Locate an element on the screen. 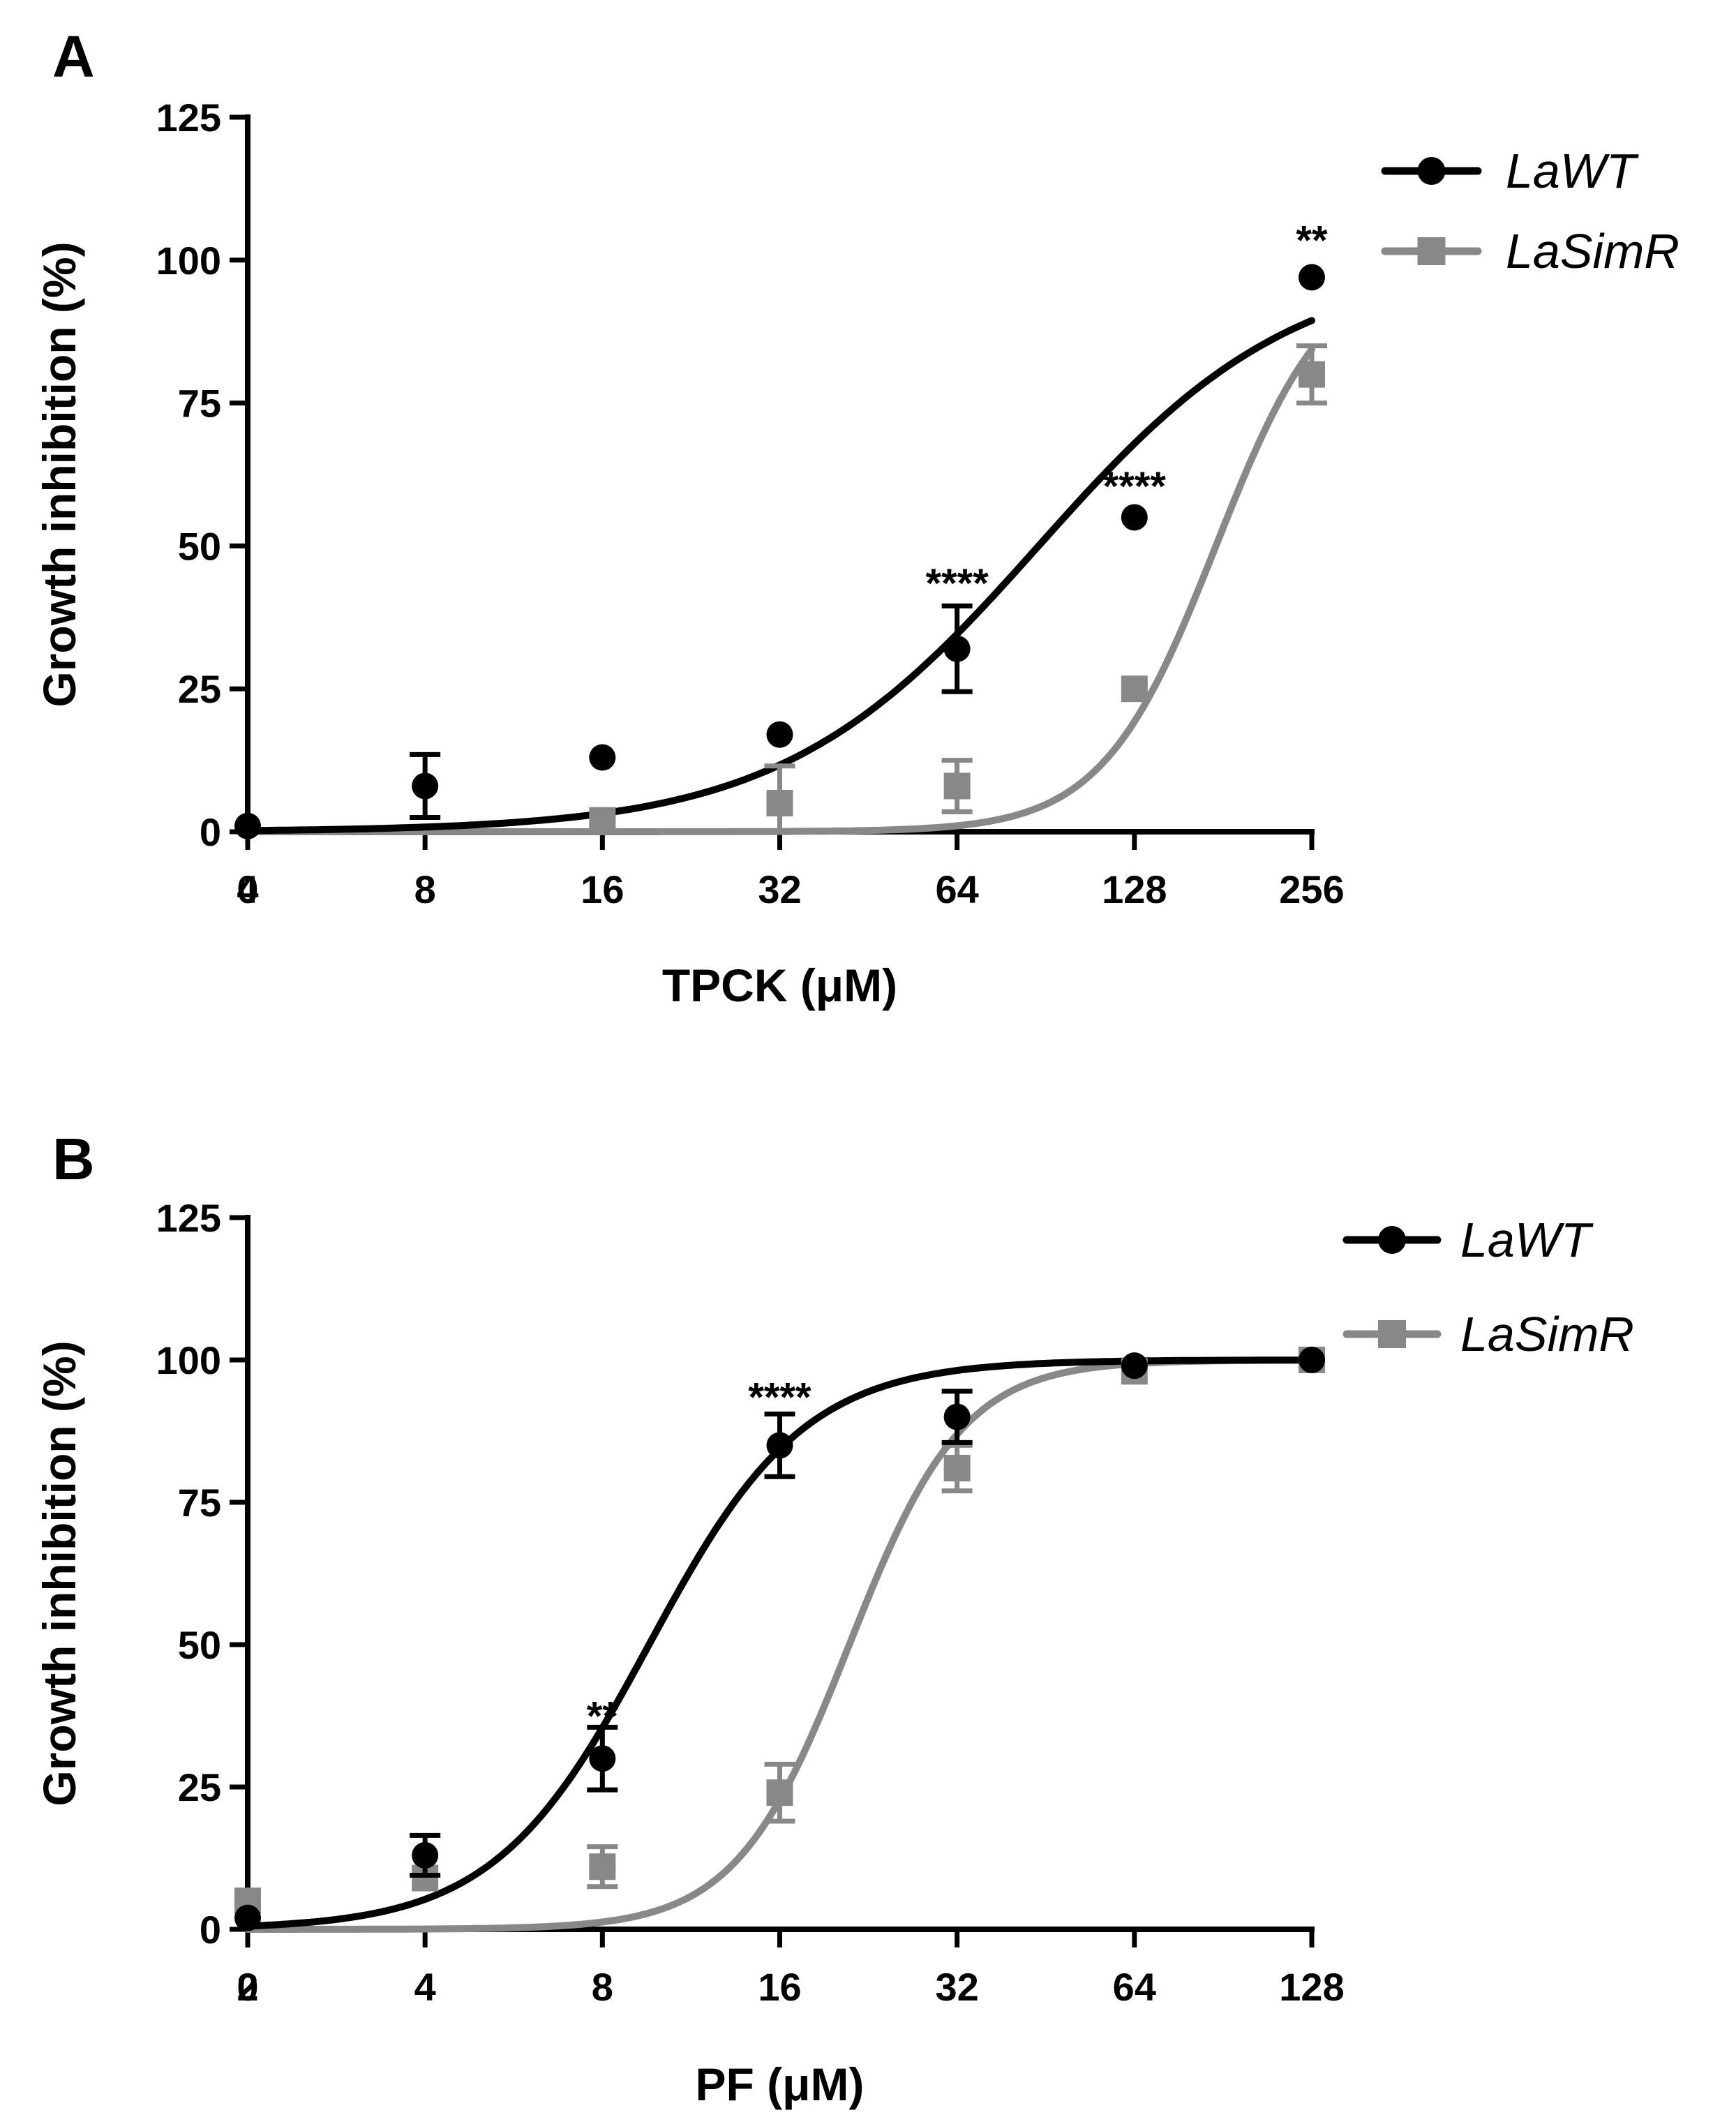  x-tick-label: 256 is located at coordinates (1311, 889).